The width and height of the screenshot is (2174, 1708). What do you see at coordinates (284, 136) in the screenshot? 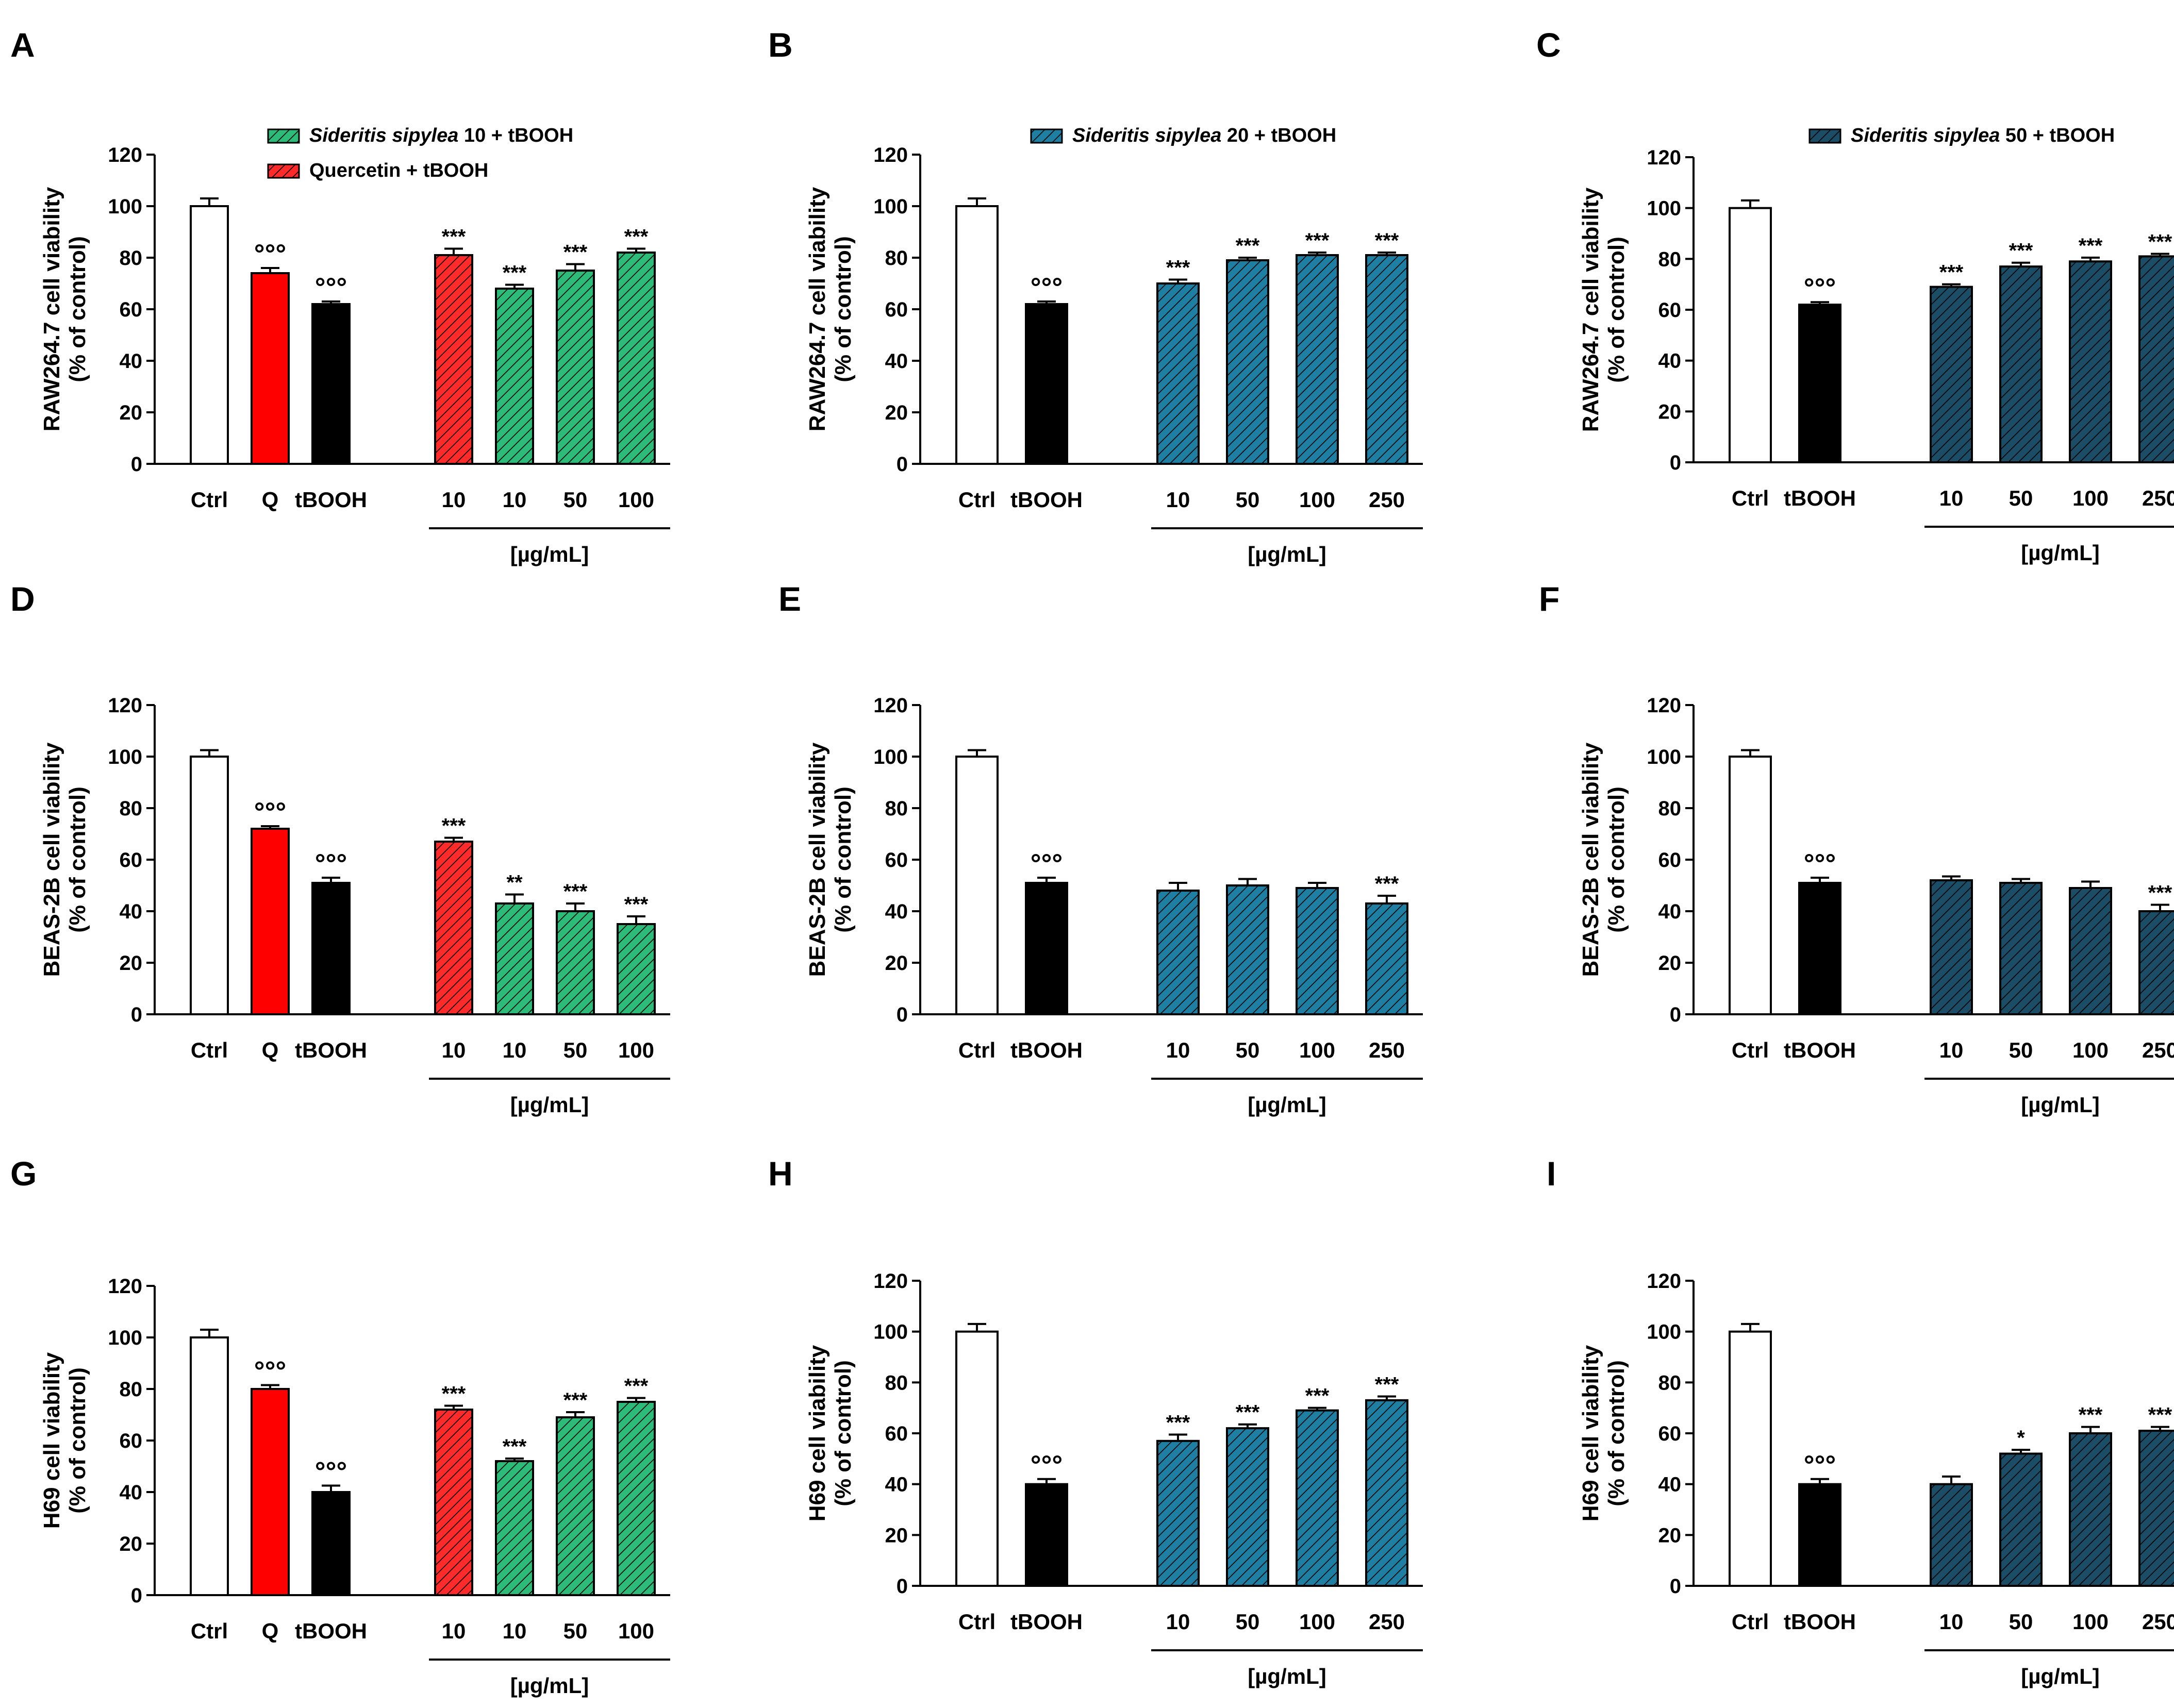
I see `legend-swatch` at bounding box center [284, 136].